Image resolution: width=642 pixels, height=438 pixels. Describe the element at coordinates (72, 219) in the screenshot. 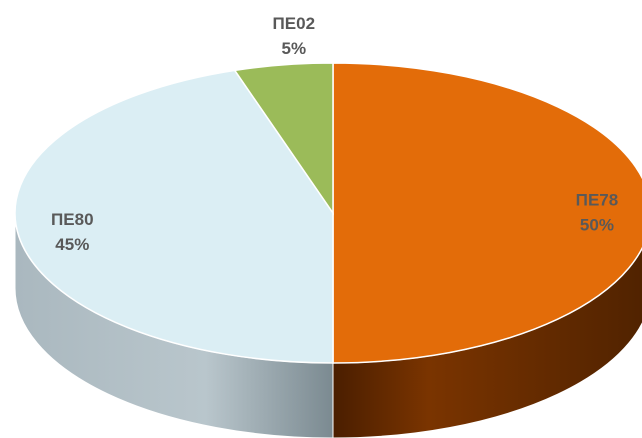

I see `category-label: ΠΕ80` at that location.